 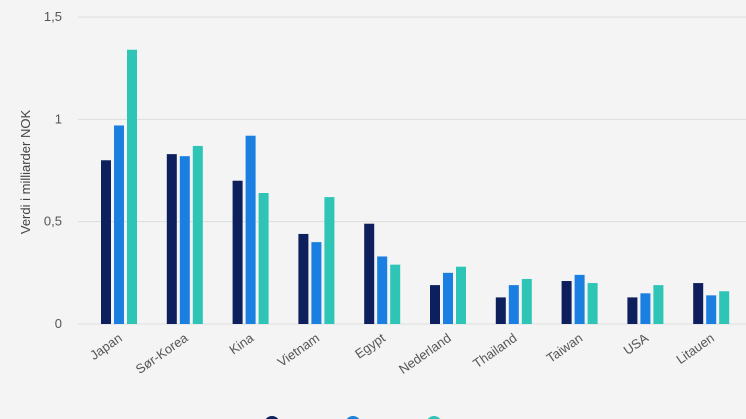 What do you see at coordinates (298, 350) in the screenshot?
I see `x-tick-label: Vietnam` at bounding box center [298, 350].